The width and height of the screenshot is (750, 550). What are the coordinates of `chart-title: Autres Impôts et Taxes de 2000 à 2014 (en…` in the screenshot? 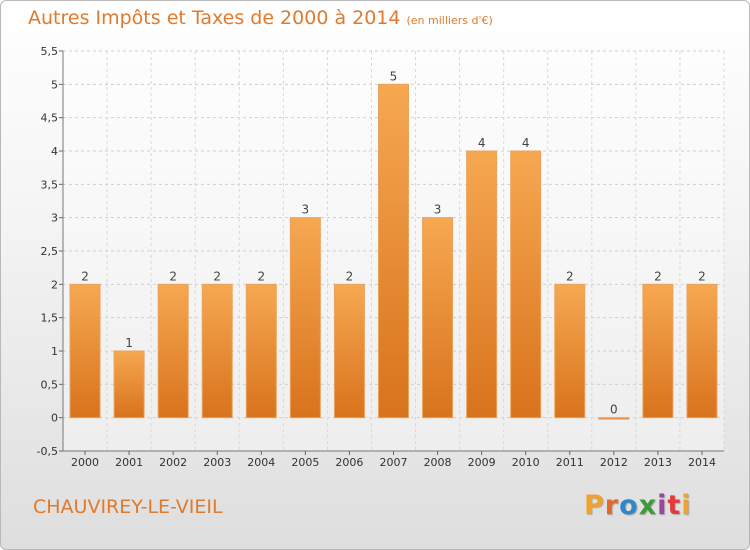 It's located at (260, 18).